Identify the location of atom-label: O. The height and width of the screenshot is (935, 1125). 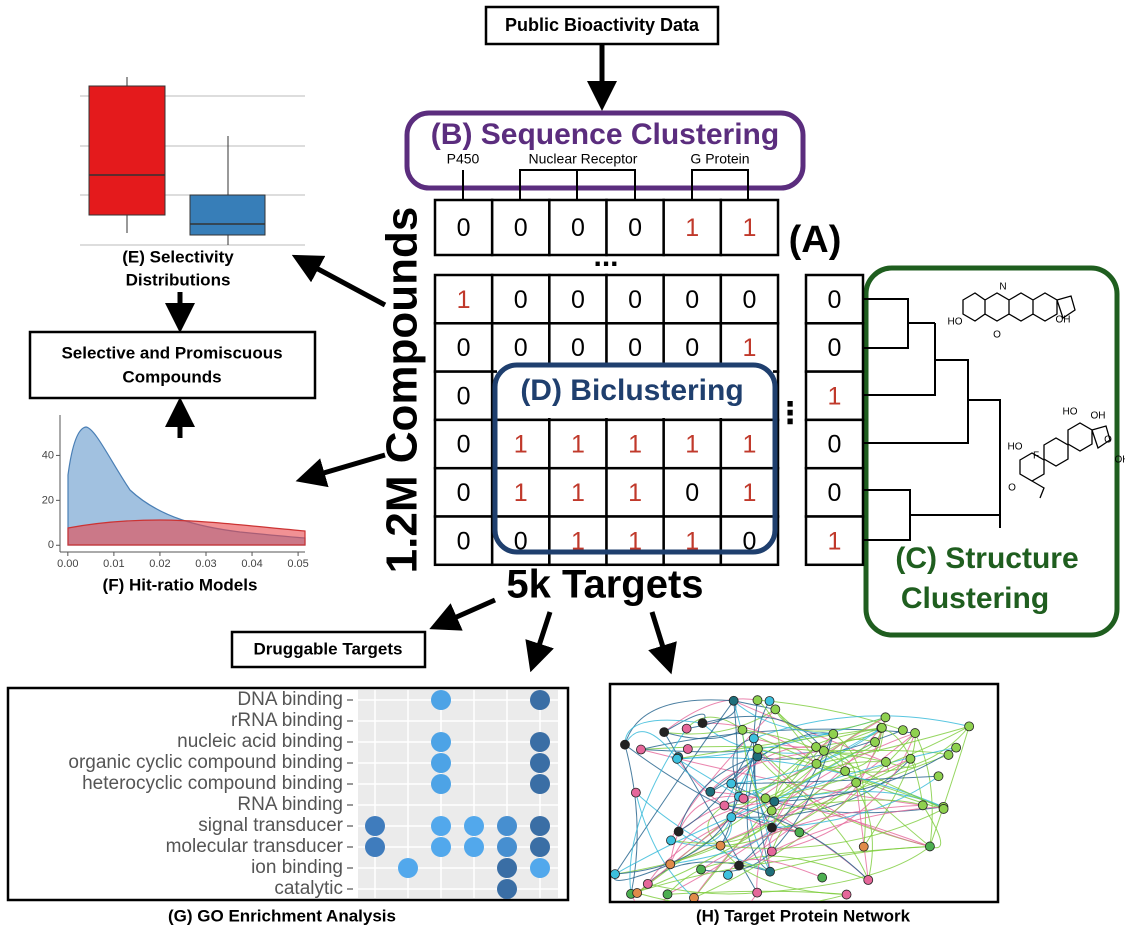
(1108, 440).